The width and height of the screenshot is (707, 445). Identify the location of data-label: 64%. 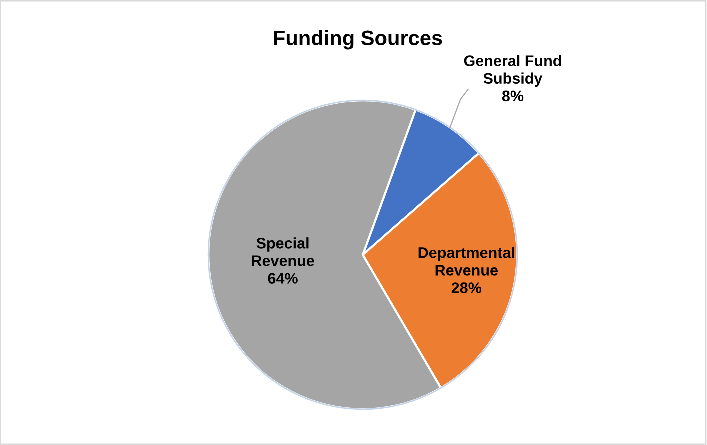
(283, 278).